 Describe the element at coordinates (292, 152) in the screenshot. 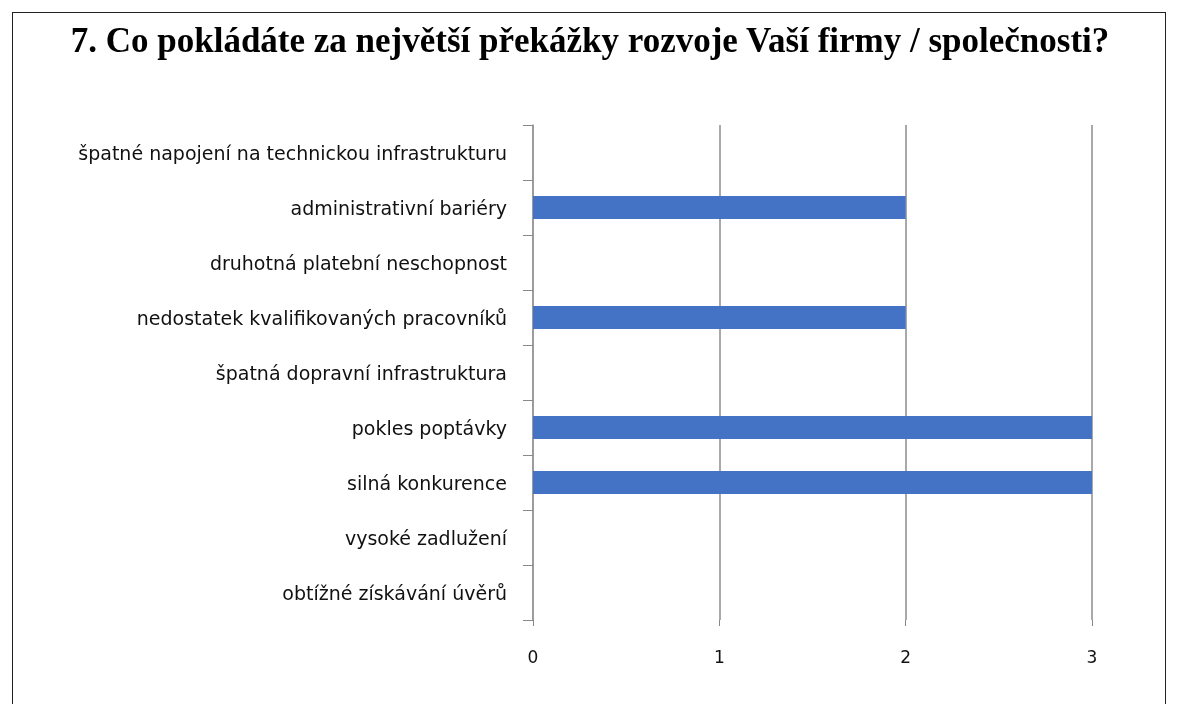

I see `y-tick-label: špatné napojení na technickou infrastrukturu` at that location.